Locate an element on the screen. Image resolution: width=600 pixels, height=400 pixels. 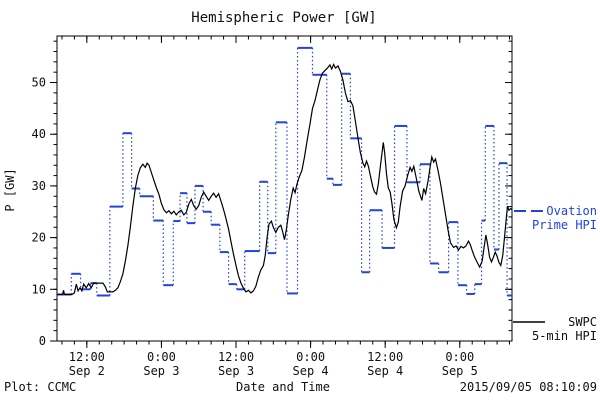
y-axis-label: P [GW] is located at coordinates (10, 189).